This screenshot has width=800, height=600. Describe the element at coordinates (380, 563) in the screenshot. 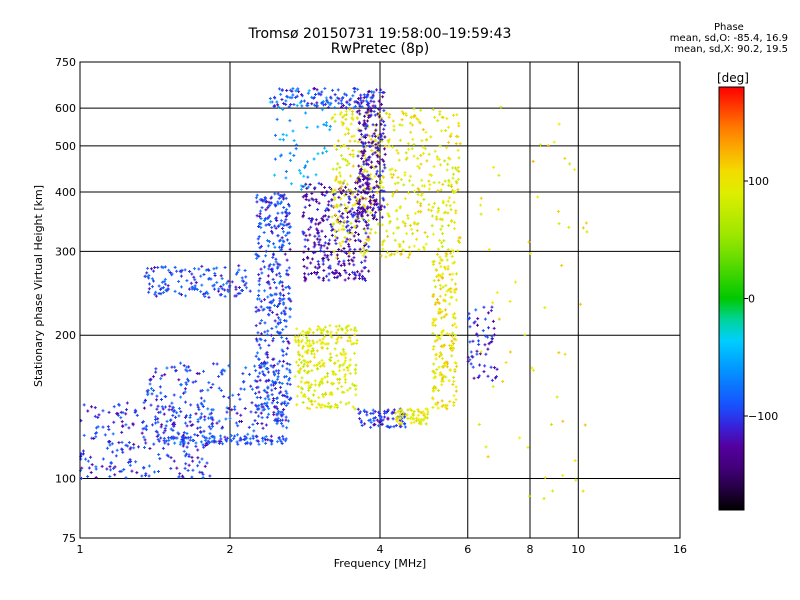

I see `x-axis-label: Frequency [MHz]` at that location.